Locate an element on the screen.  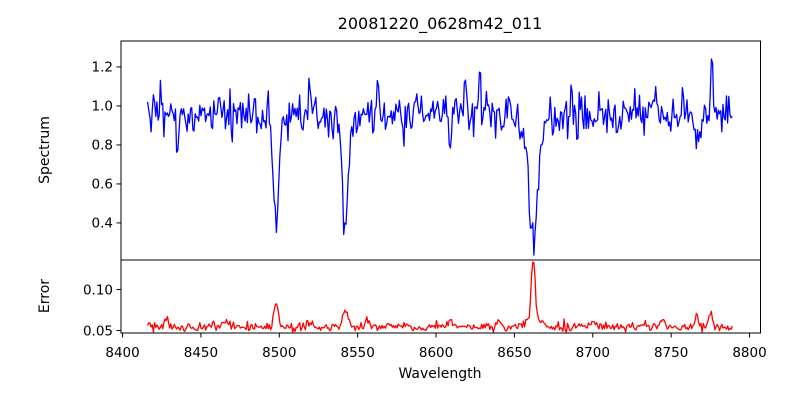
x-tick-label: 8450 is located at coordinates (201, 353).